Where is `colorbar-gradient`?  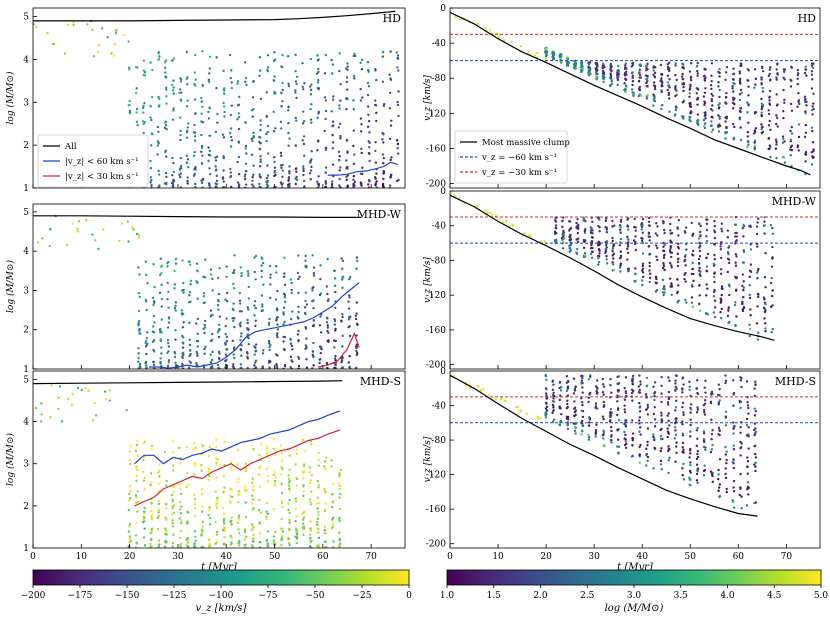
colorbar-gradient is located at coordinates (221, 577).